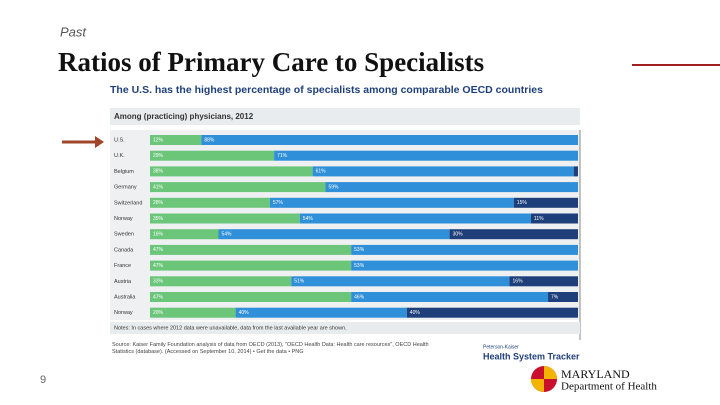  I want to click on value-label: 28%, so click(158, 203).